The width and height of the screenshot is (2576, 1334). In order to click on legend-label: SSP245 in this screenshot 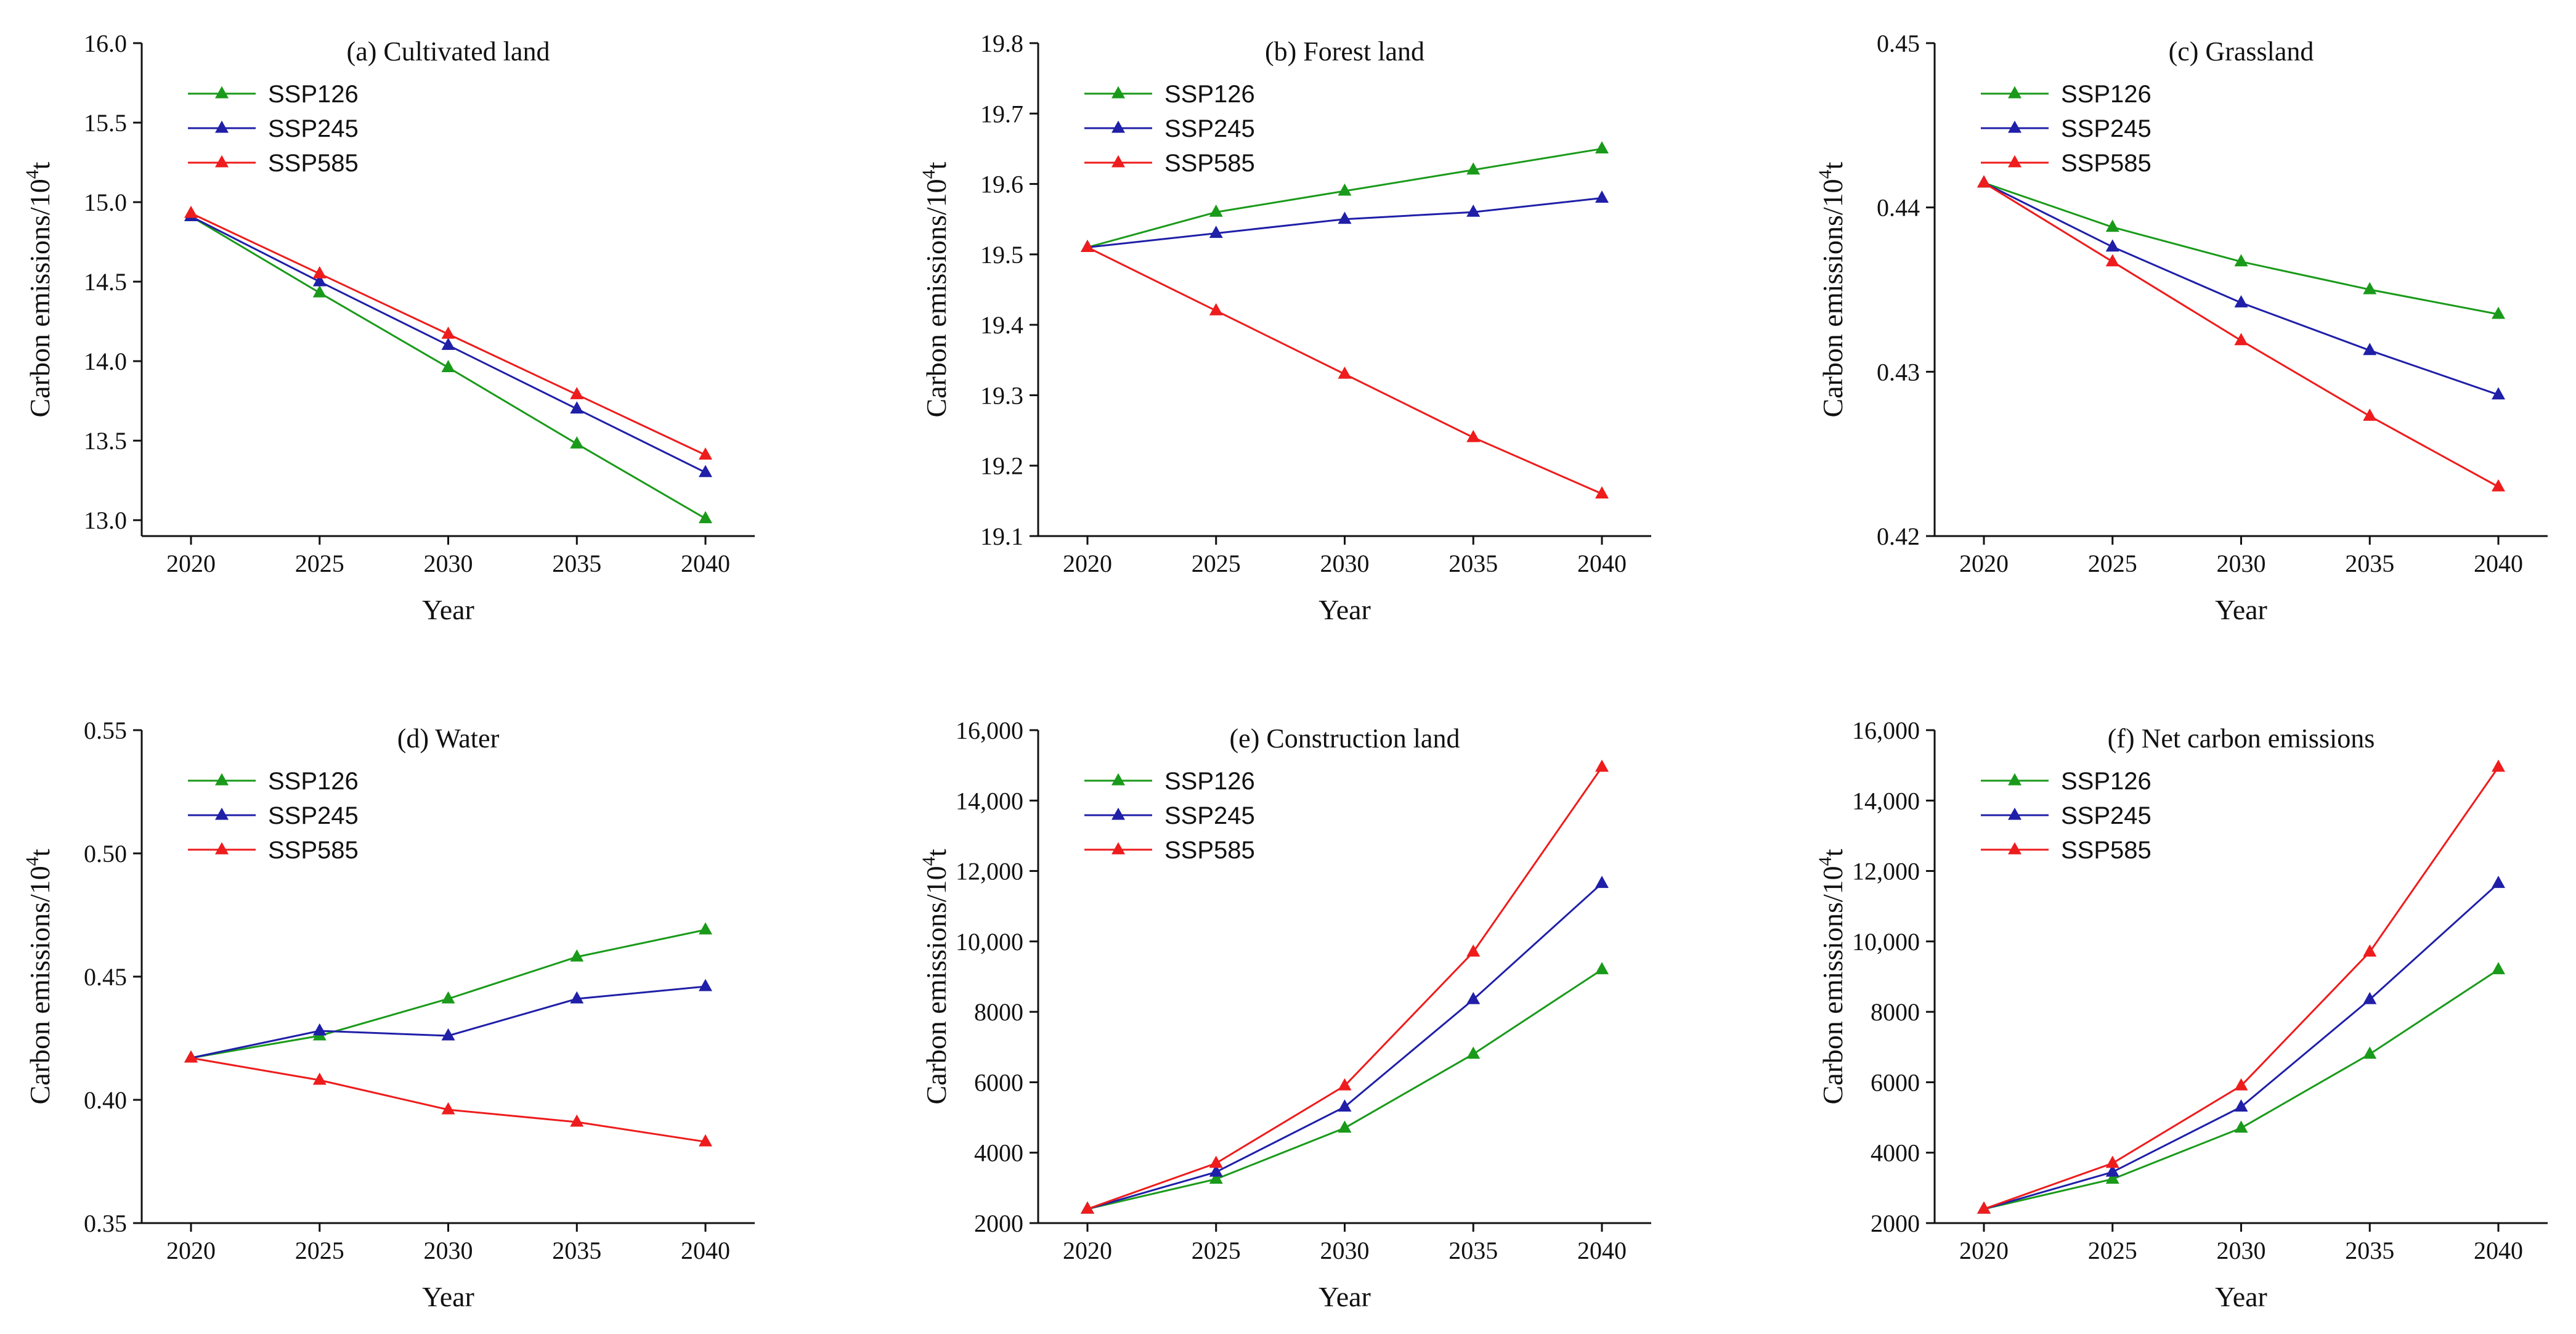, I will do `click(2106, 128)`.